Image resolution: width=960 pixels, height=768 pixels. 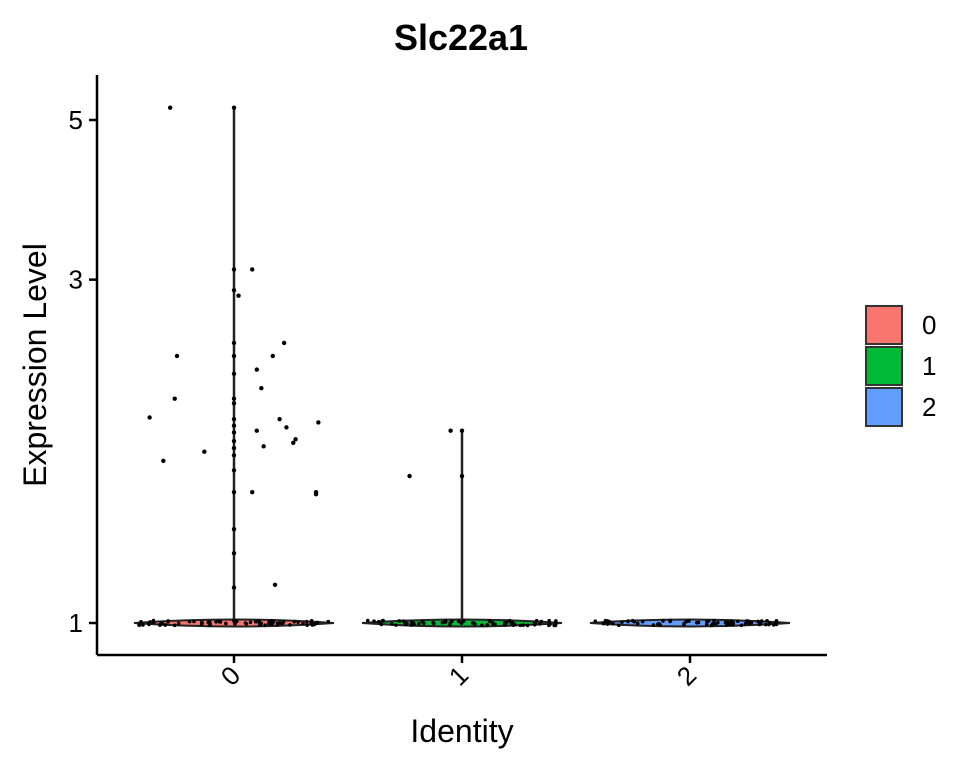 I want to click on legend-label-1: 1, so click(x=929, y=366).